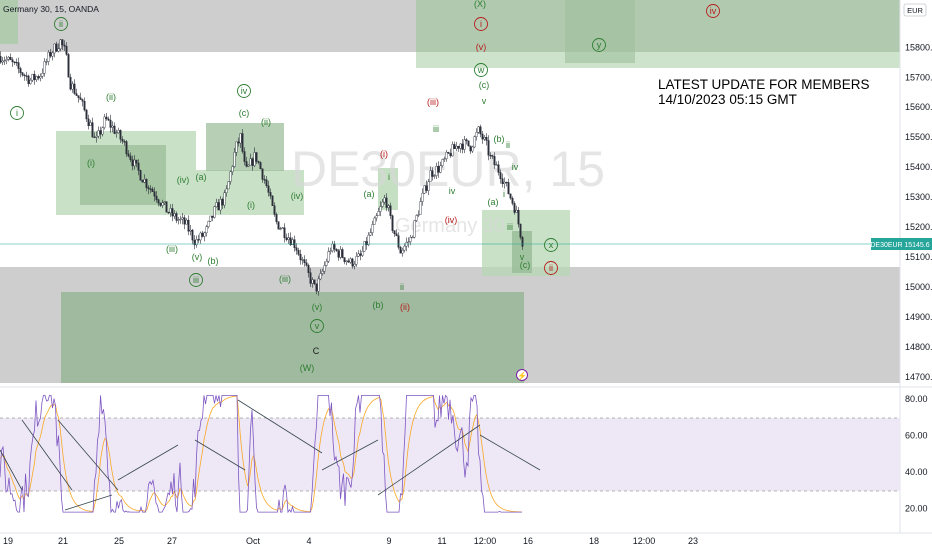 This screenshot has height=550, width=932. What do you see at coordinates (918, 227) in the screenshot?
I see `price-tick-label: 15200.0` at bounding box center [918, 227].